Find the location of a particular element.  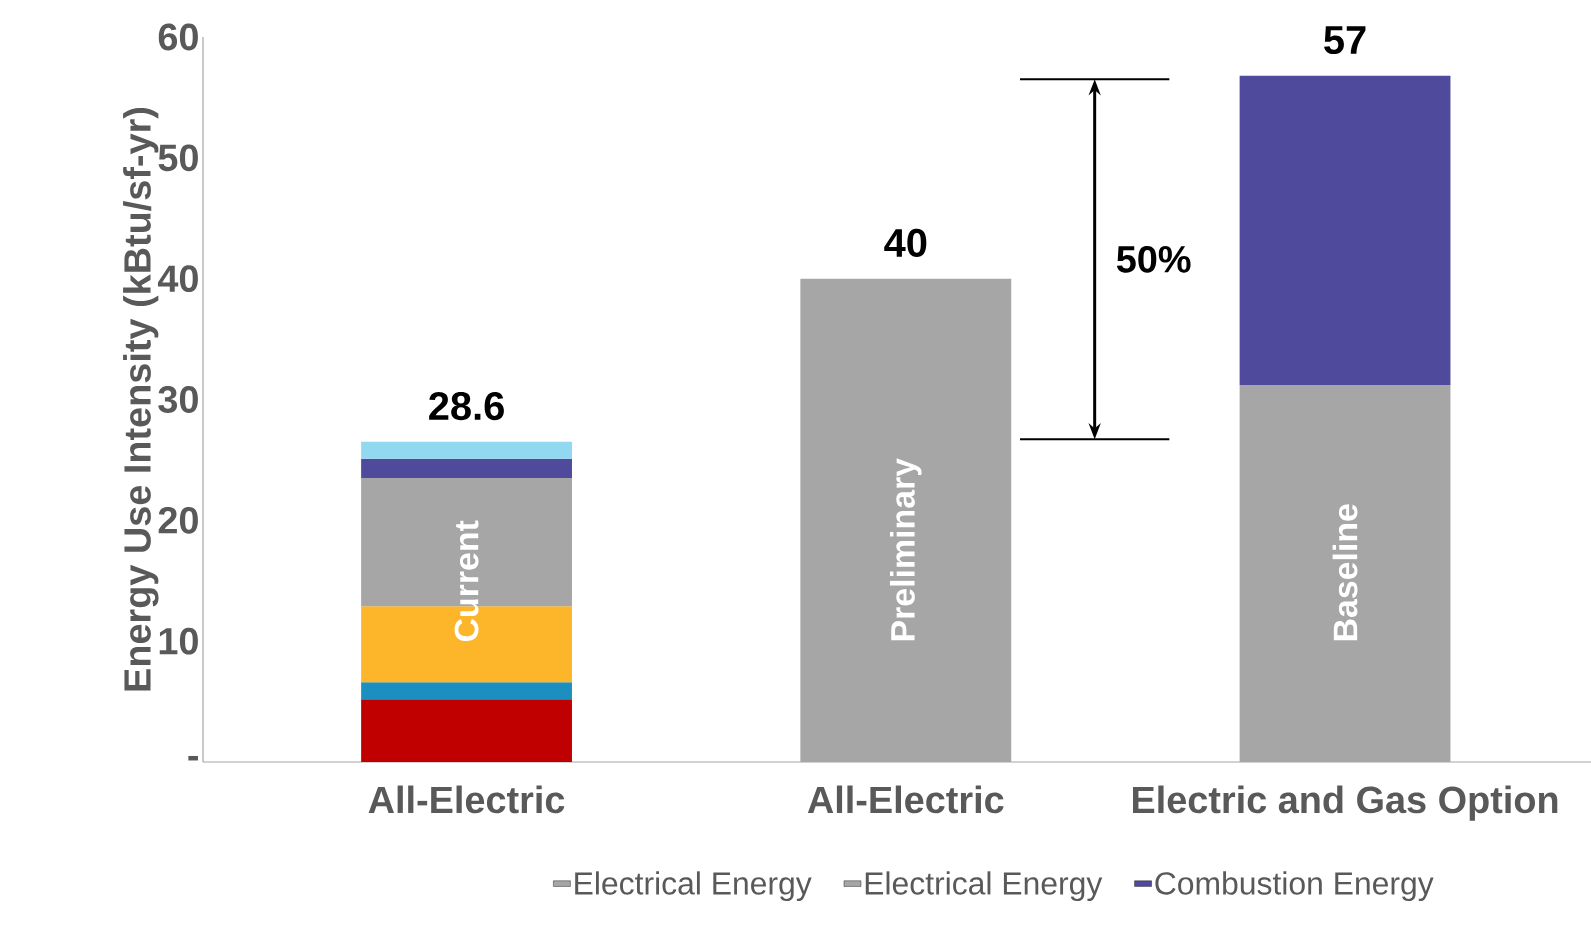

annotation: Current is located at coordinates (466, 581).